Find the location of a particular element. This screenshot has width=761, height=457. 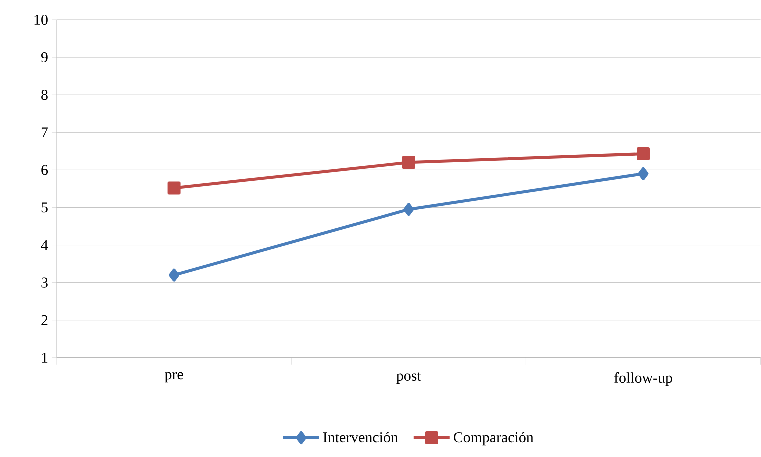

y-tick-label: 3 is located at coordinates (45, 283).